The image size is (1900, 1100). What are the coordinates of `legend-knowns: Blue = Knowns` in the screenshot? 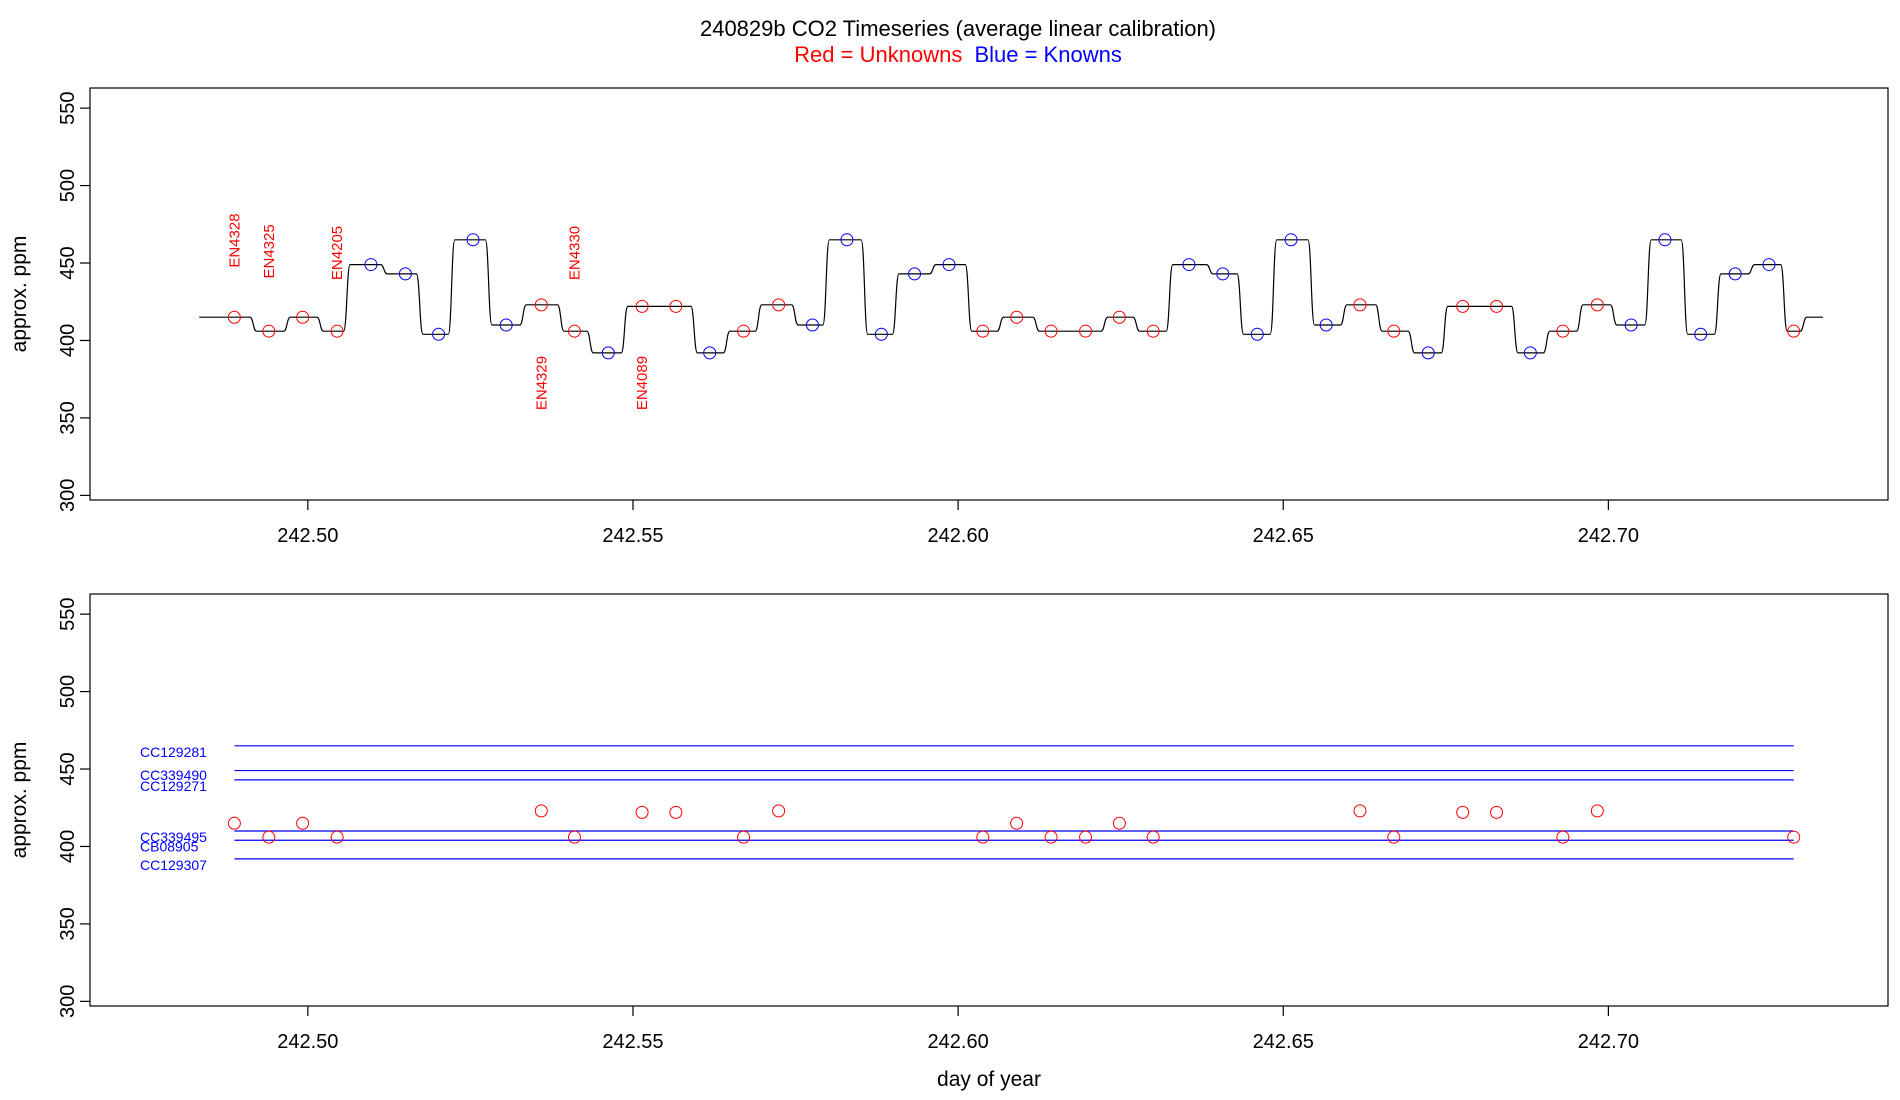 It's located at (1047, 54).